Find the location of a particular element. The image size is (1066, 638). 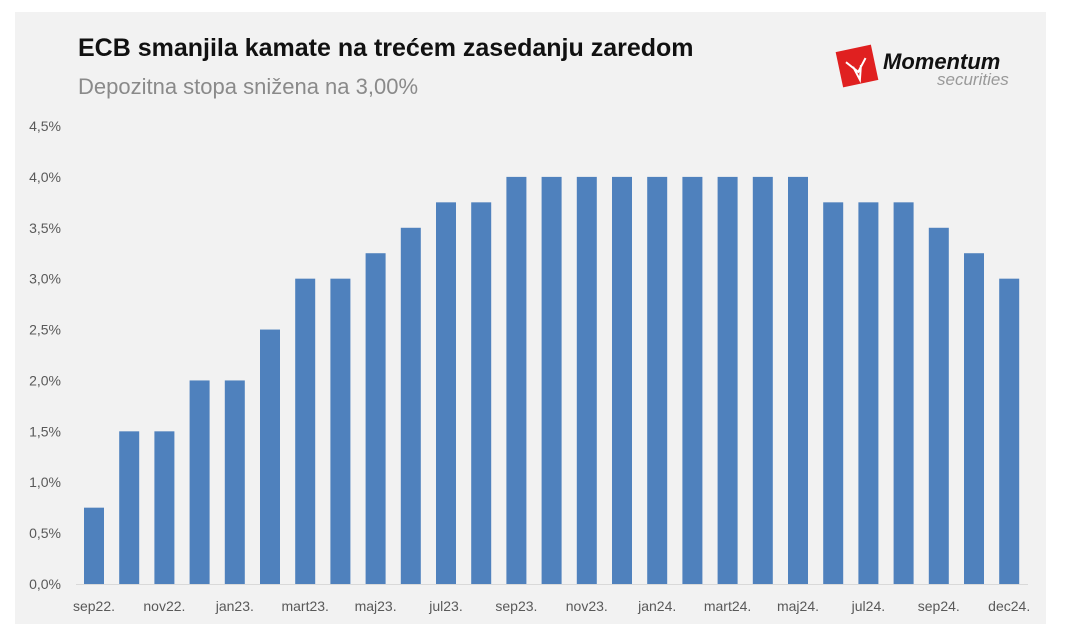

y-tick-label: 4,5% is located at coordinates (45, 126).